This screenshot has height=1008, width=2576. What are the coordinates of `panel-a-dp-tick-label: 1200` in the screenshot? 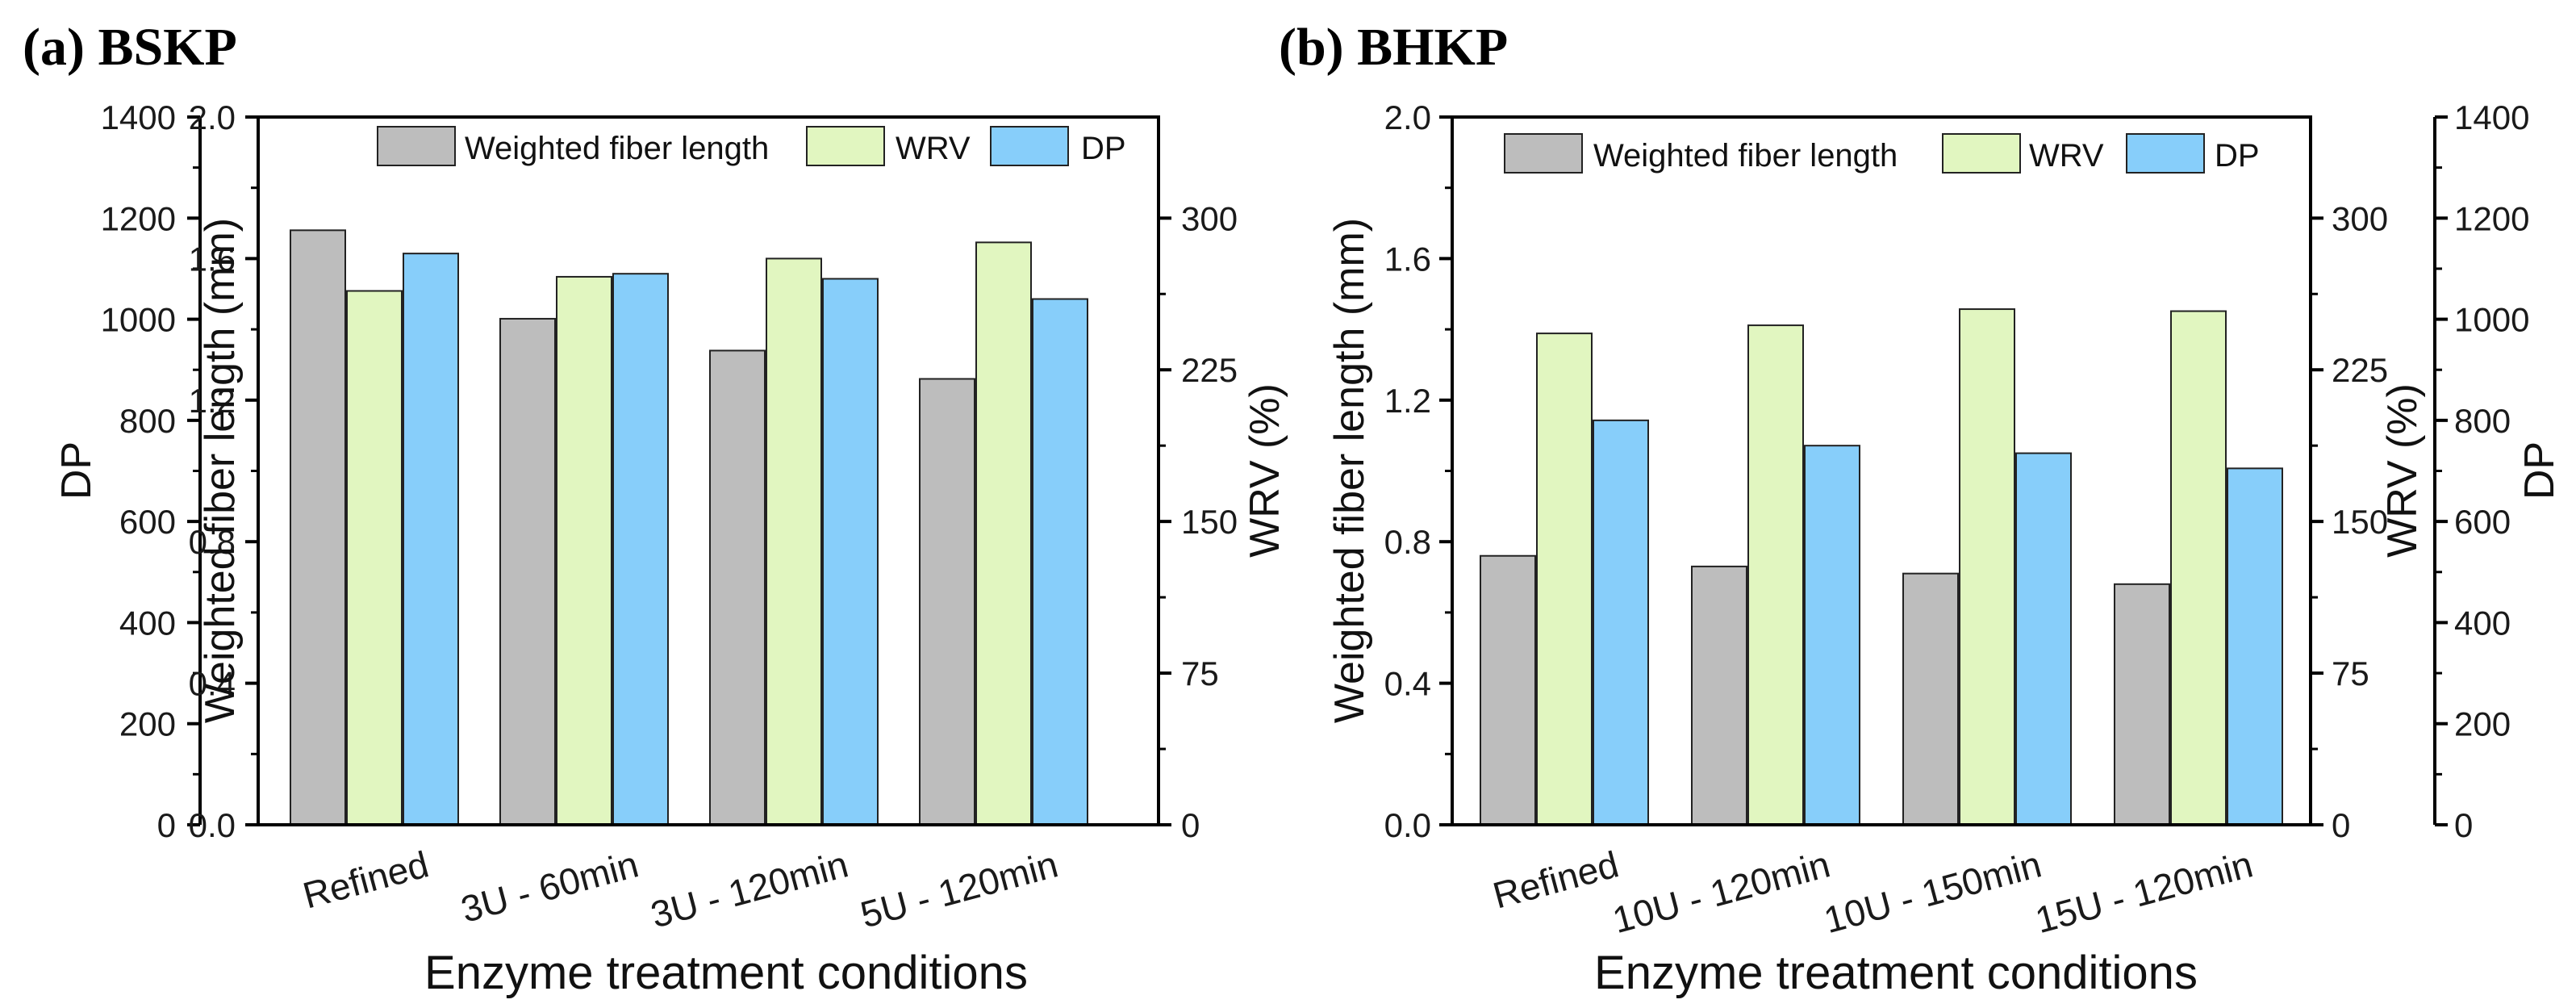 It's located at (138, 218).